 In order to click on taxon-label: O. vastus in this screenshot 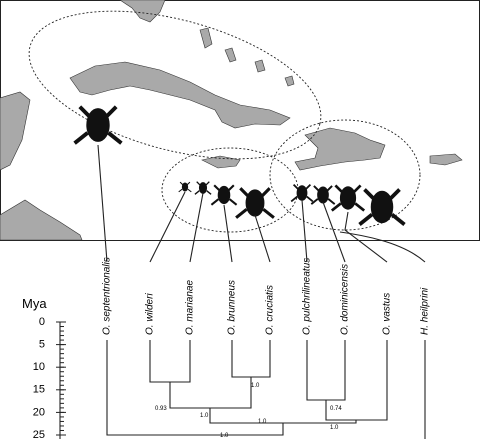, I will do `click(387, 314)`.